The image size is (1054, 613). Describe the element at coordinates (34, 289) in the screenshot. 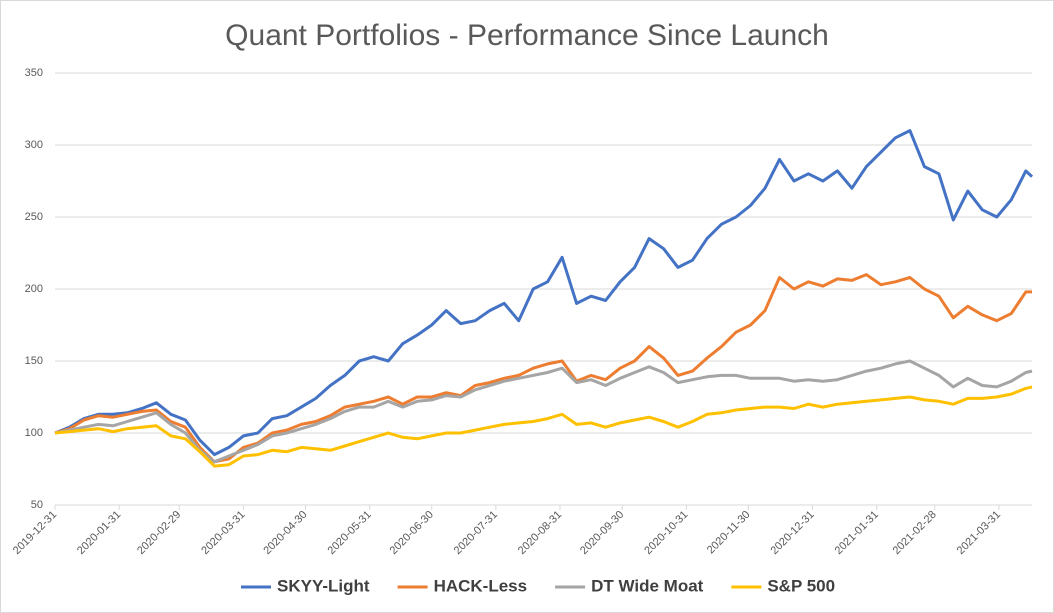

I see `y-tick-label: 200` at that location.